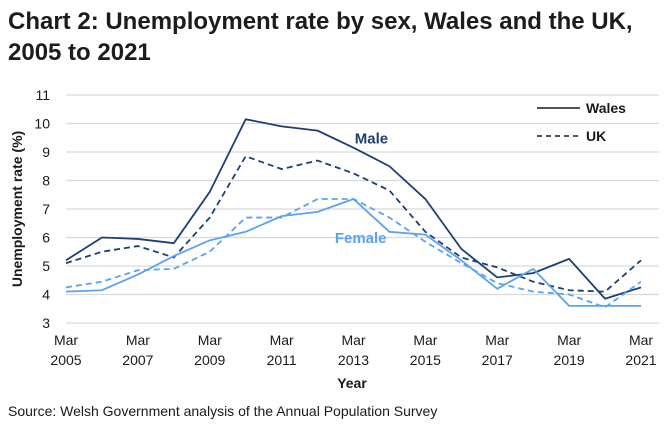 This screenshot has height=432, width=668. What do you see at coordinates (209, 360) in the screenshot?
I see `x-tick-label-year: 2009` at bounding box center [209, 360].